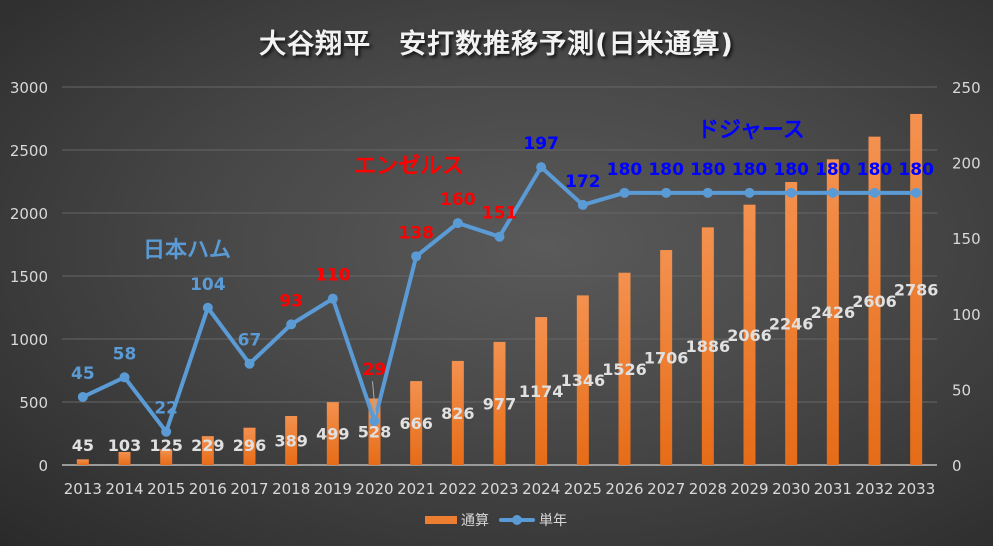 Image resolution: width=993 pixels, height=546 pixels. Describe the element at coordinates (475, 521) in the screenshot. I see `legend-label: 通算` at that location.